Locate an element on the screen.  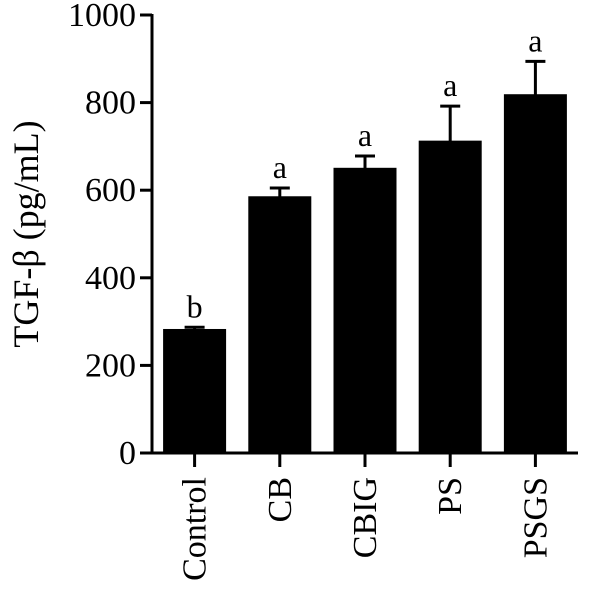
significance-label-control: b is located at coordinates (195, 306).